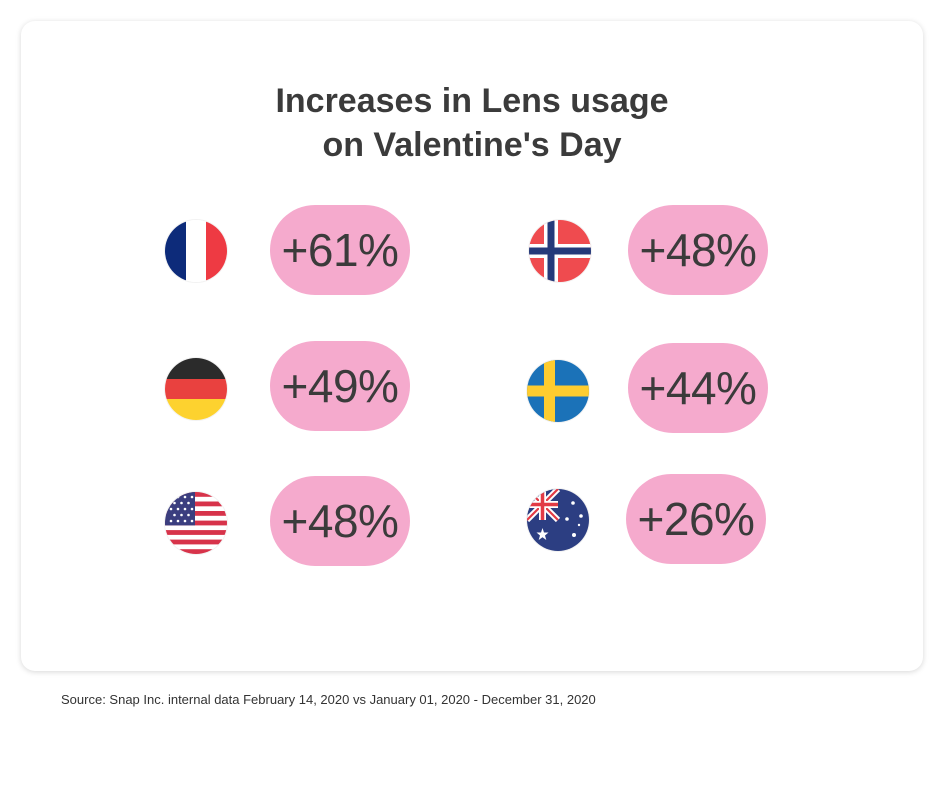 The width and height of the screenshot is (945, 800). I want to click on norway-flag-icon, so click(560, 251).